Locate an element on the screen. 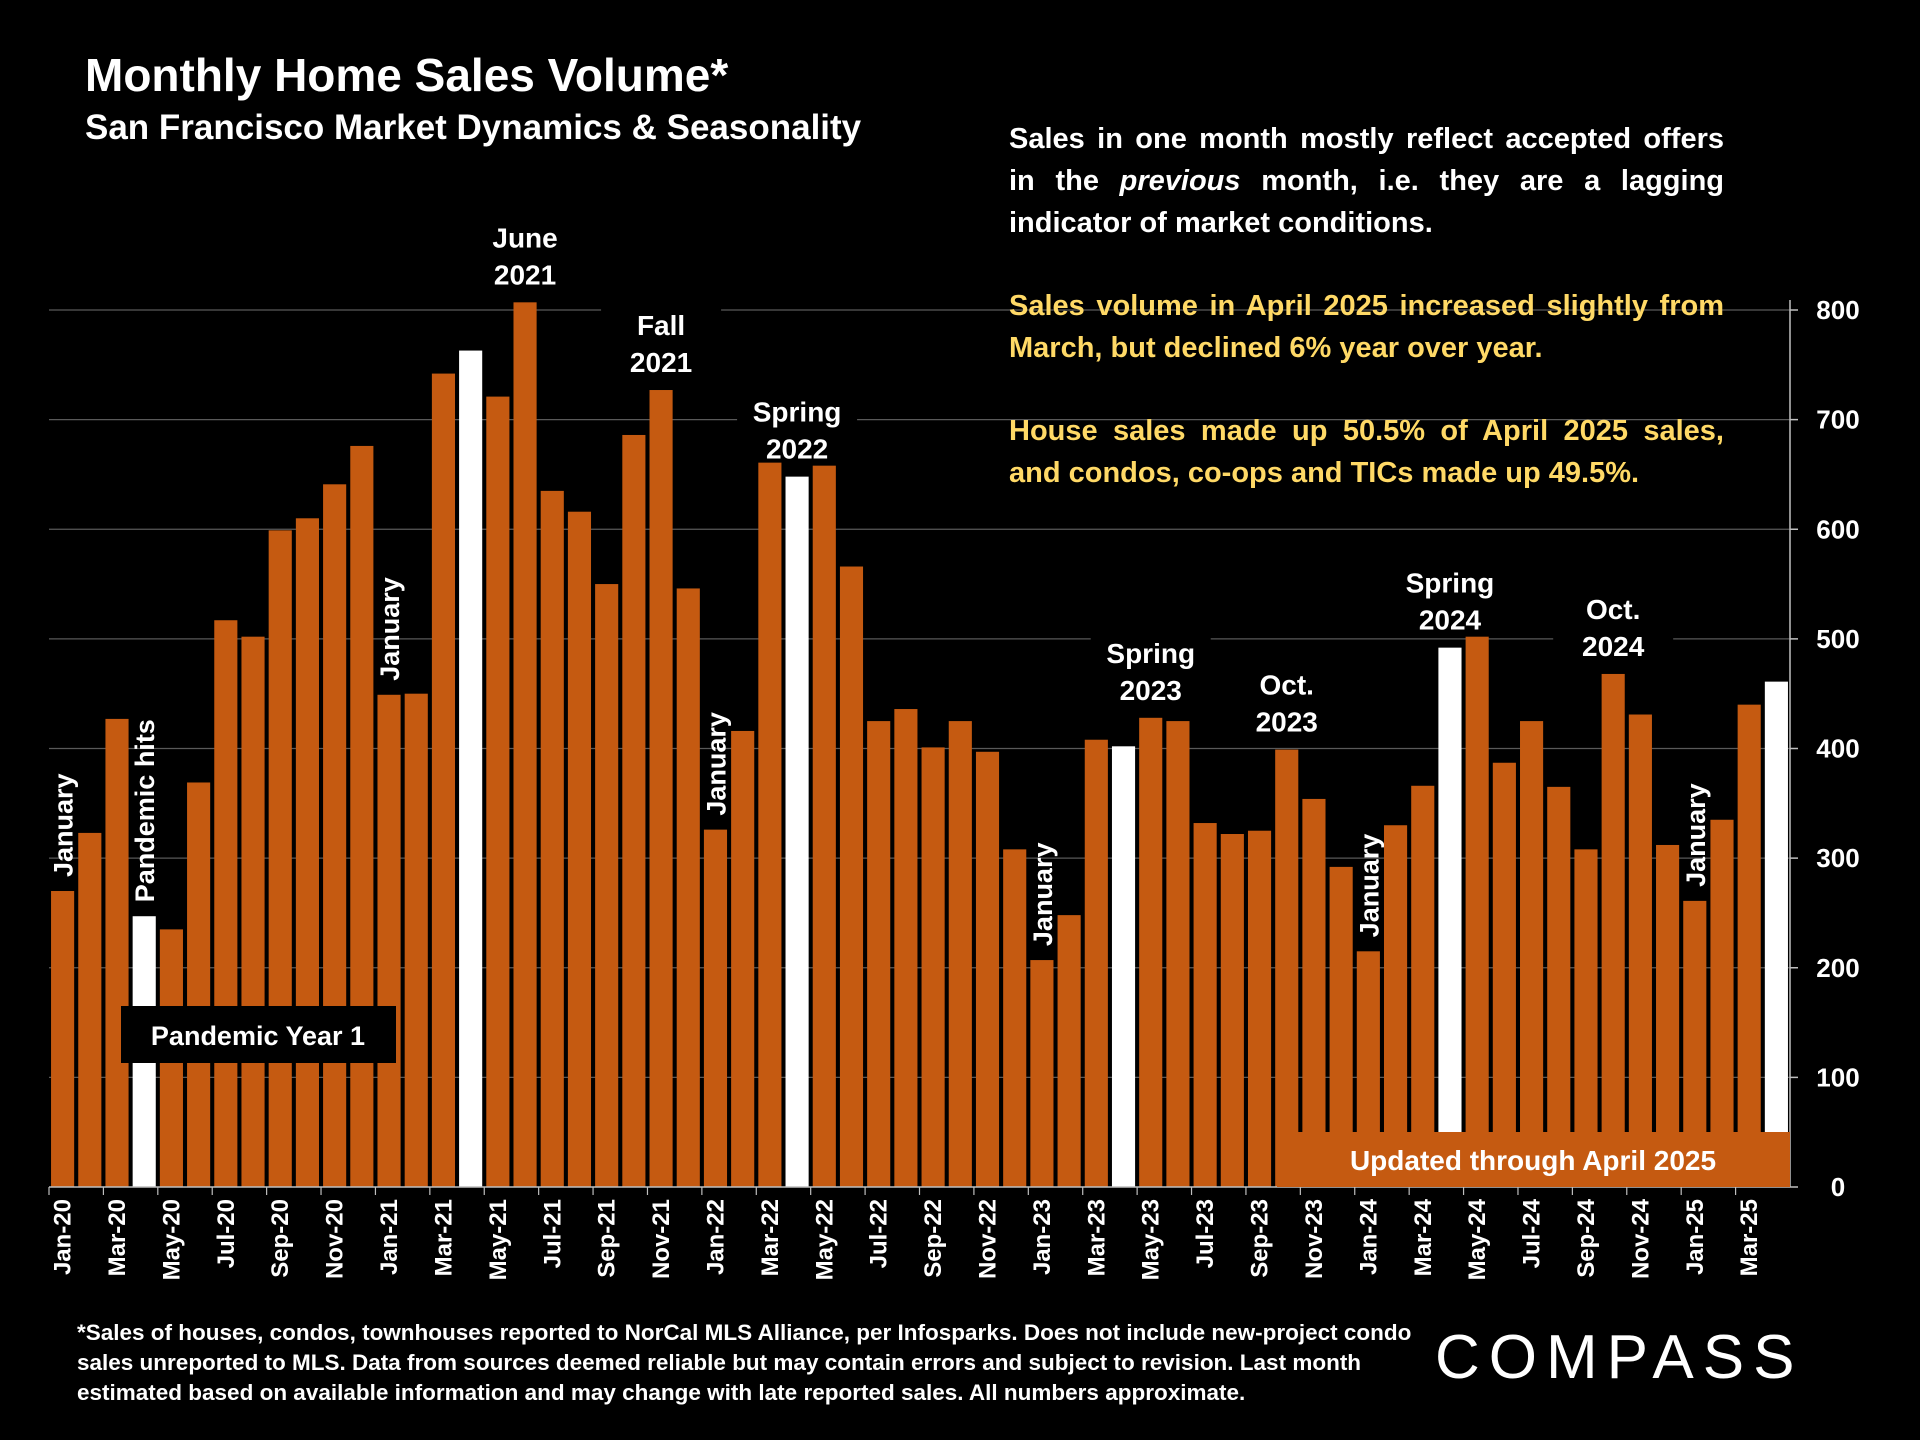 Image resolution: width=1920 pixels, height=1440 pixels. pandemic-year-label: Pandemic Year 1 is located at coordinates (258, 1036).